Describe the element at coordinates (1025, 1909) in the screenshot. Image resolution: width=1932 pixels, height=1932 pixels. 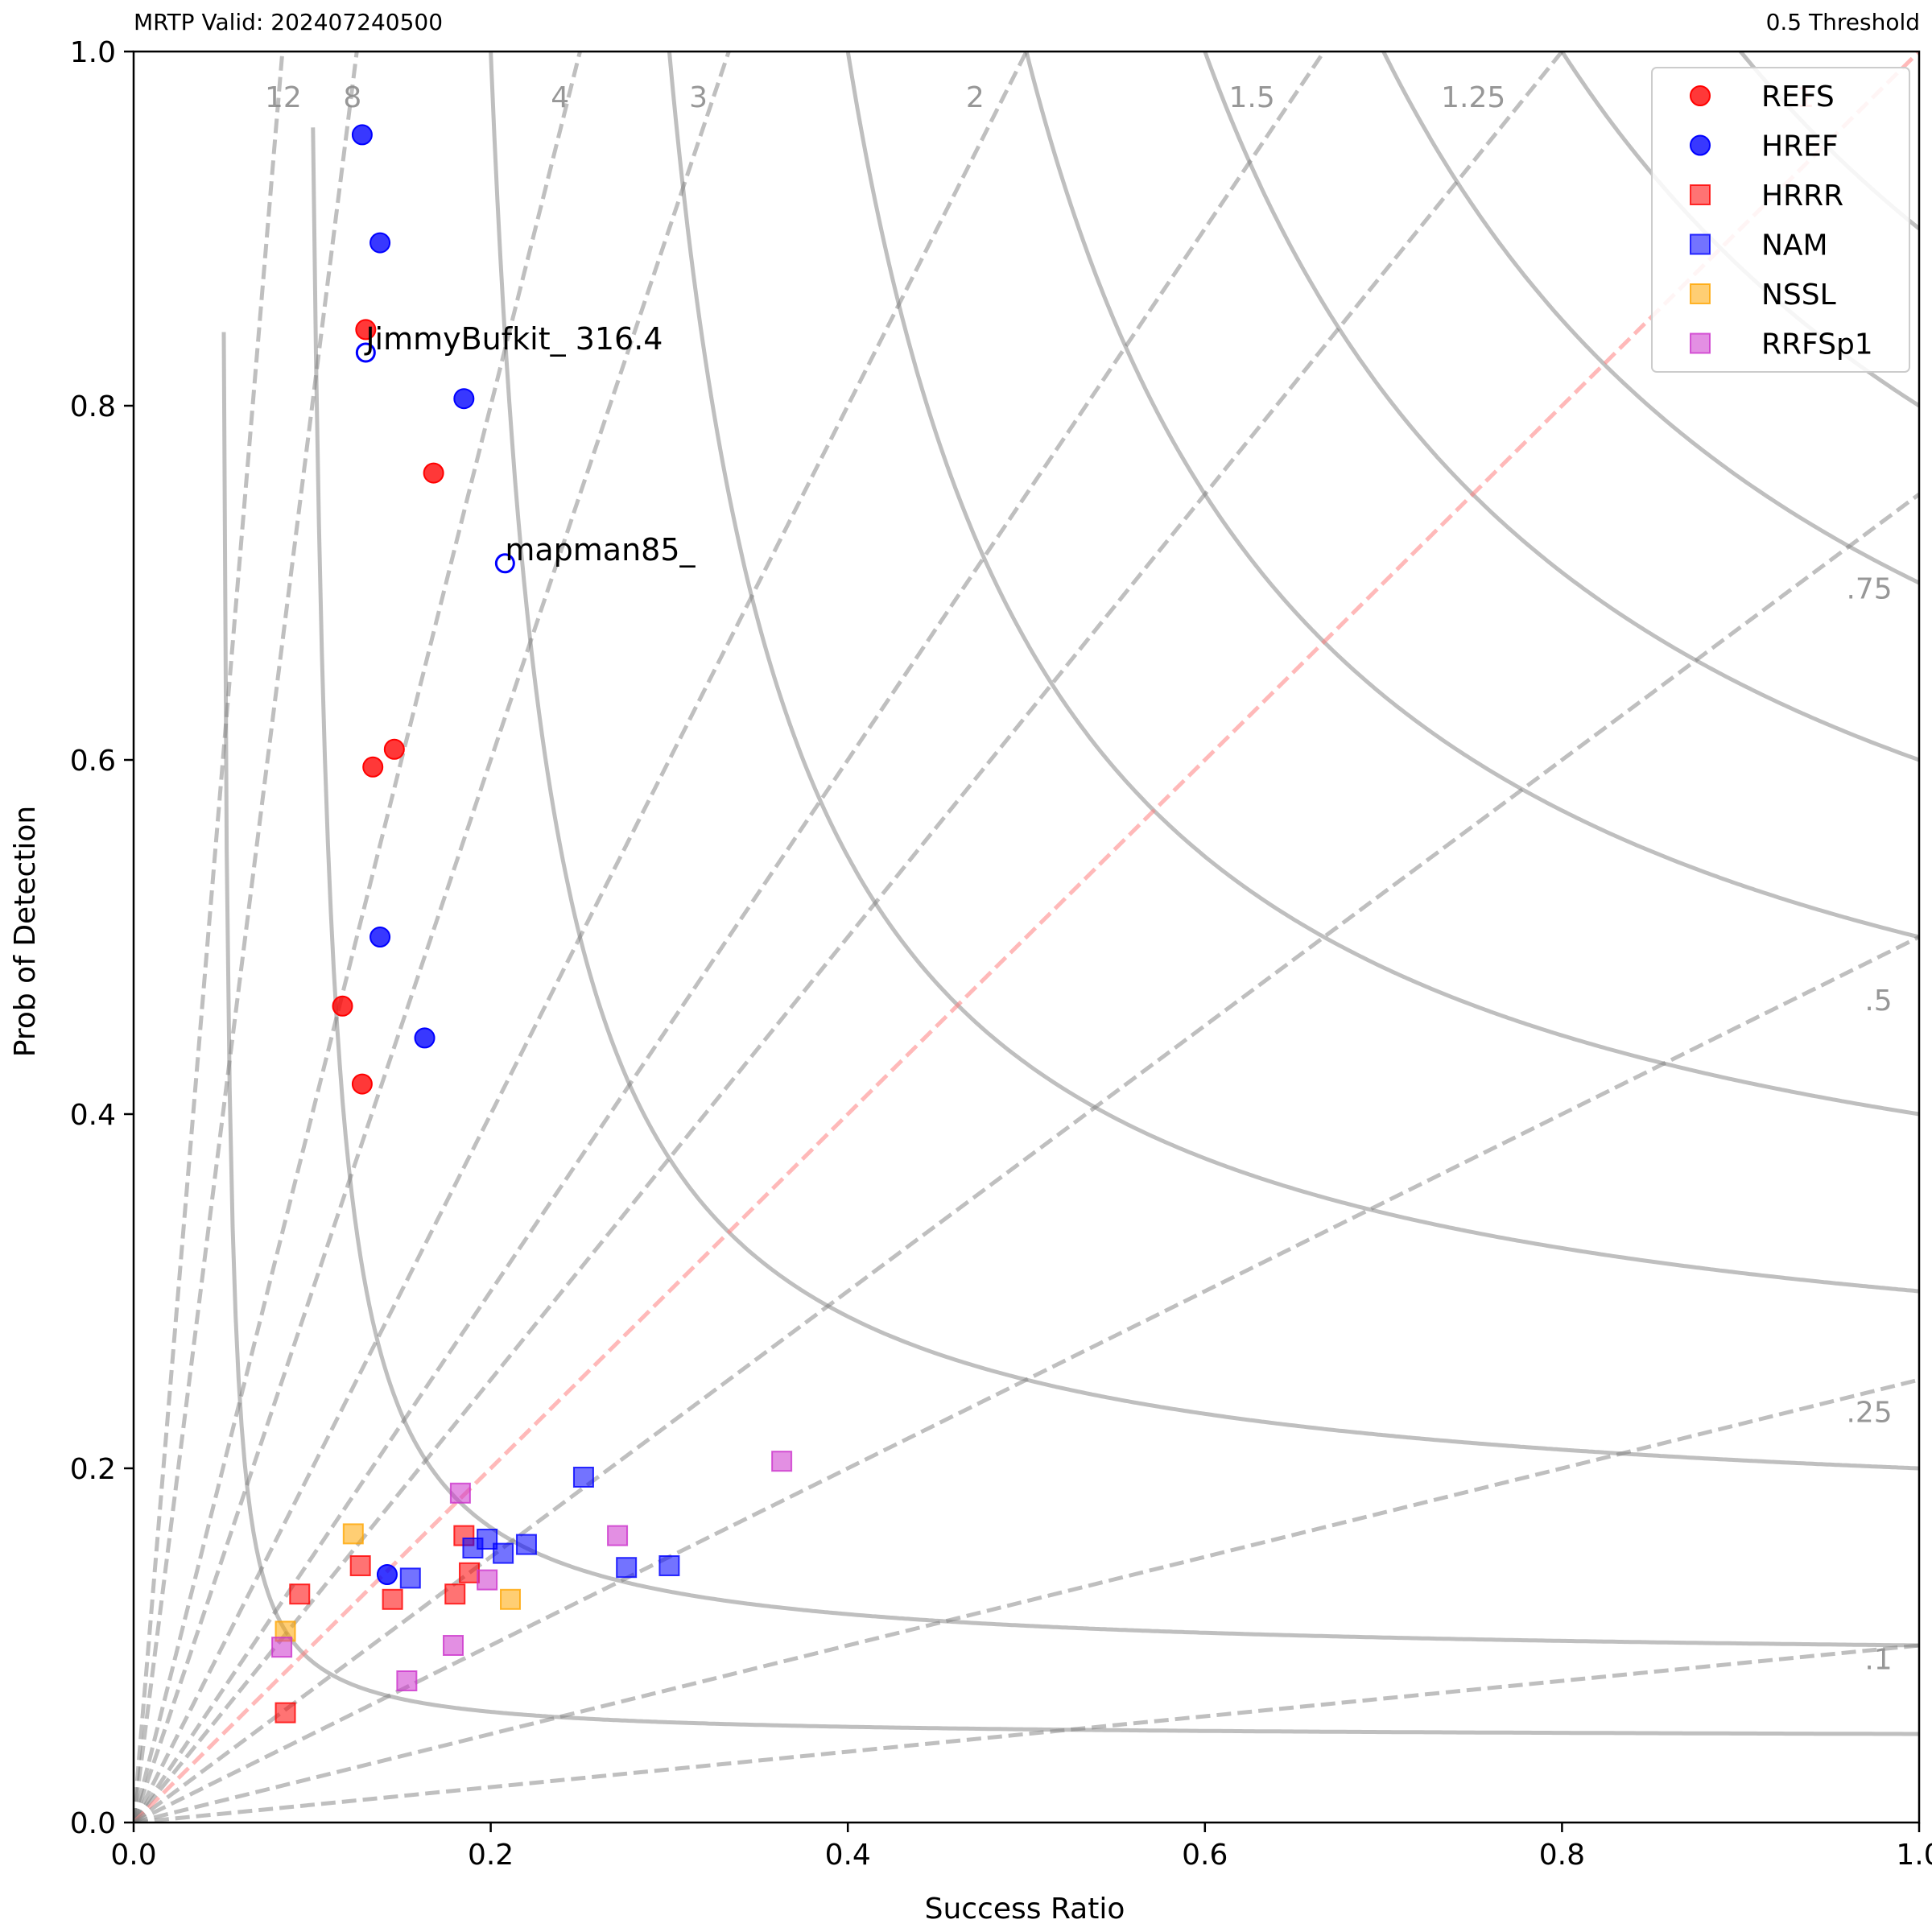
I see `x-axis-label: Success Ratio` at that location.